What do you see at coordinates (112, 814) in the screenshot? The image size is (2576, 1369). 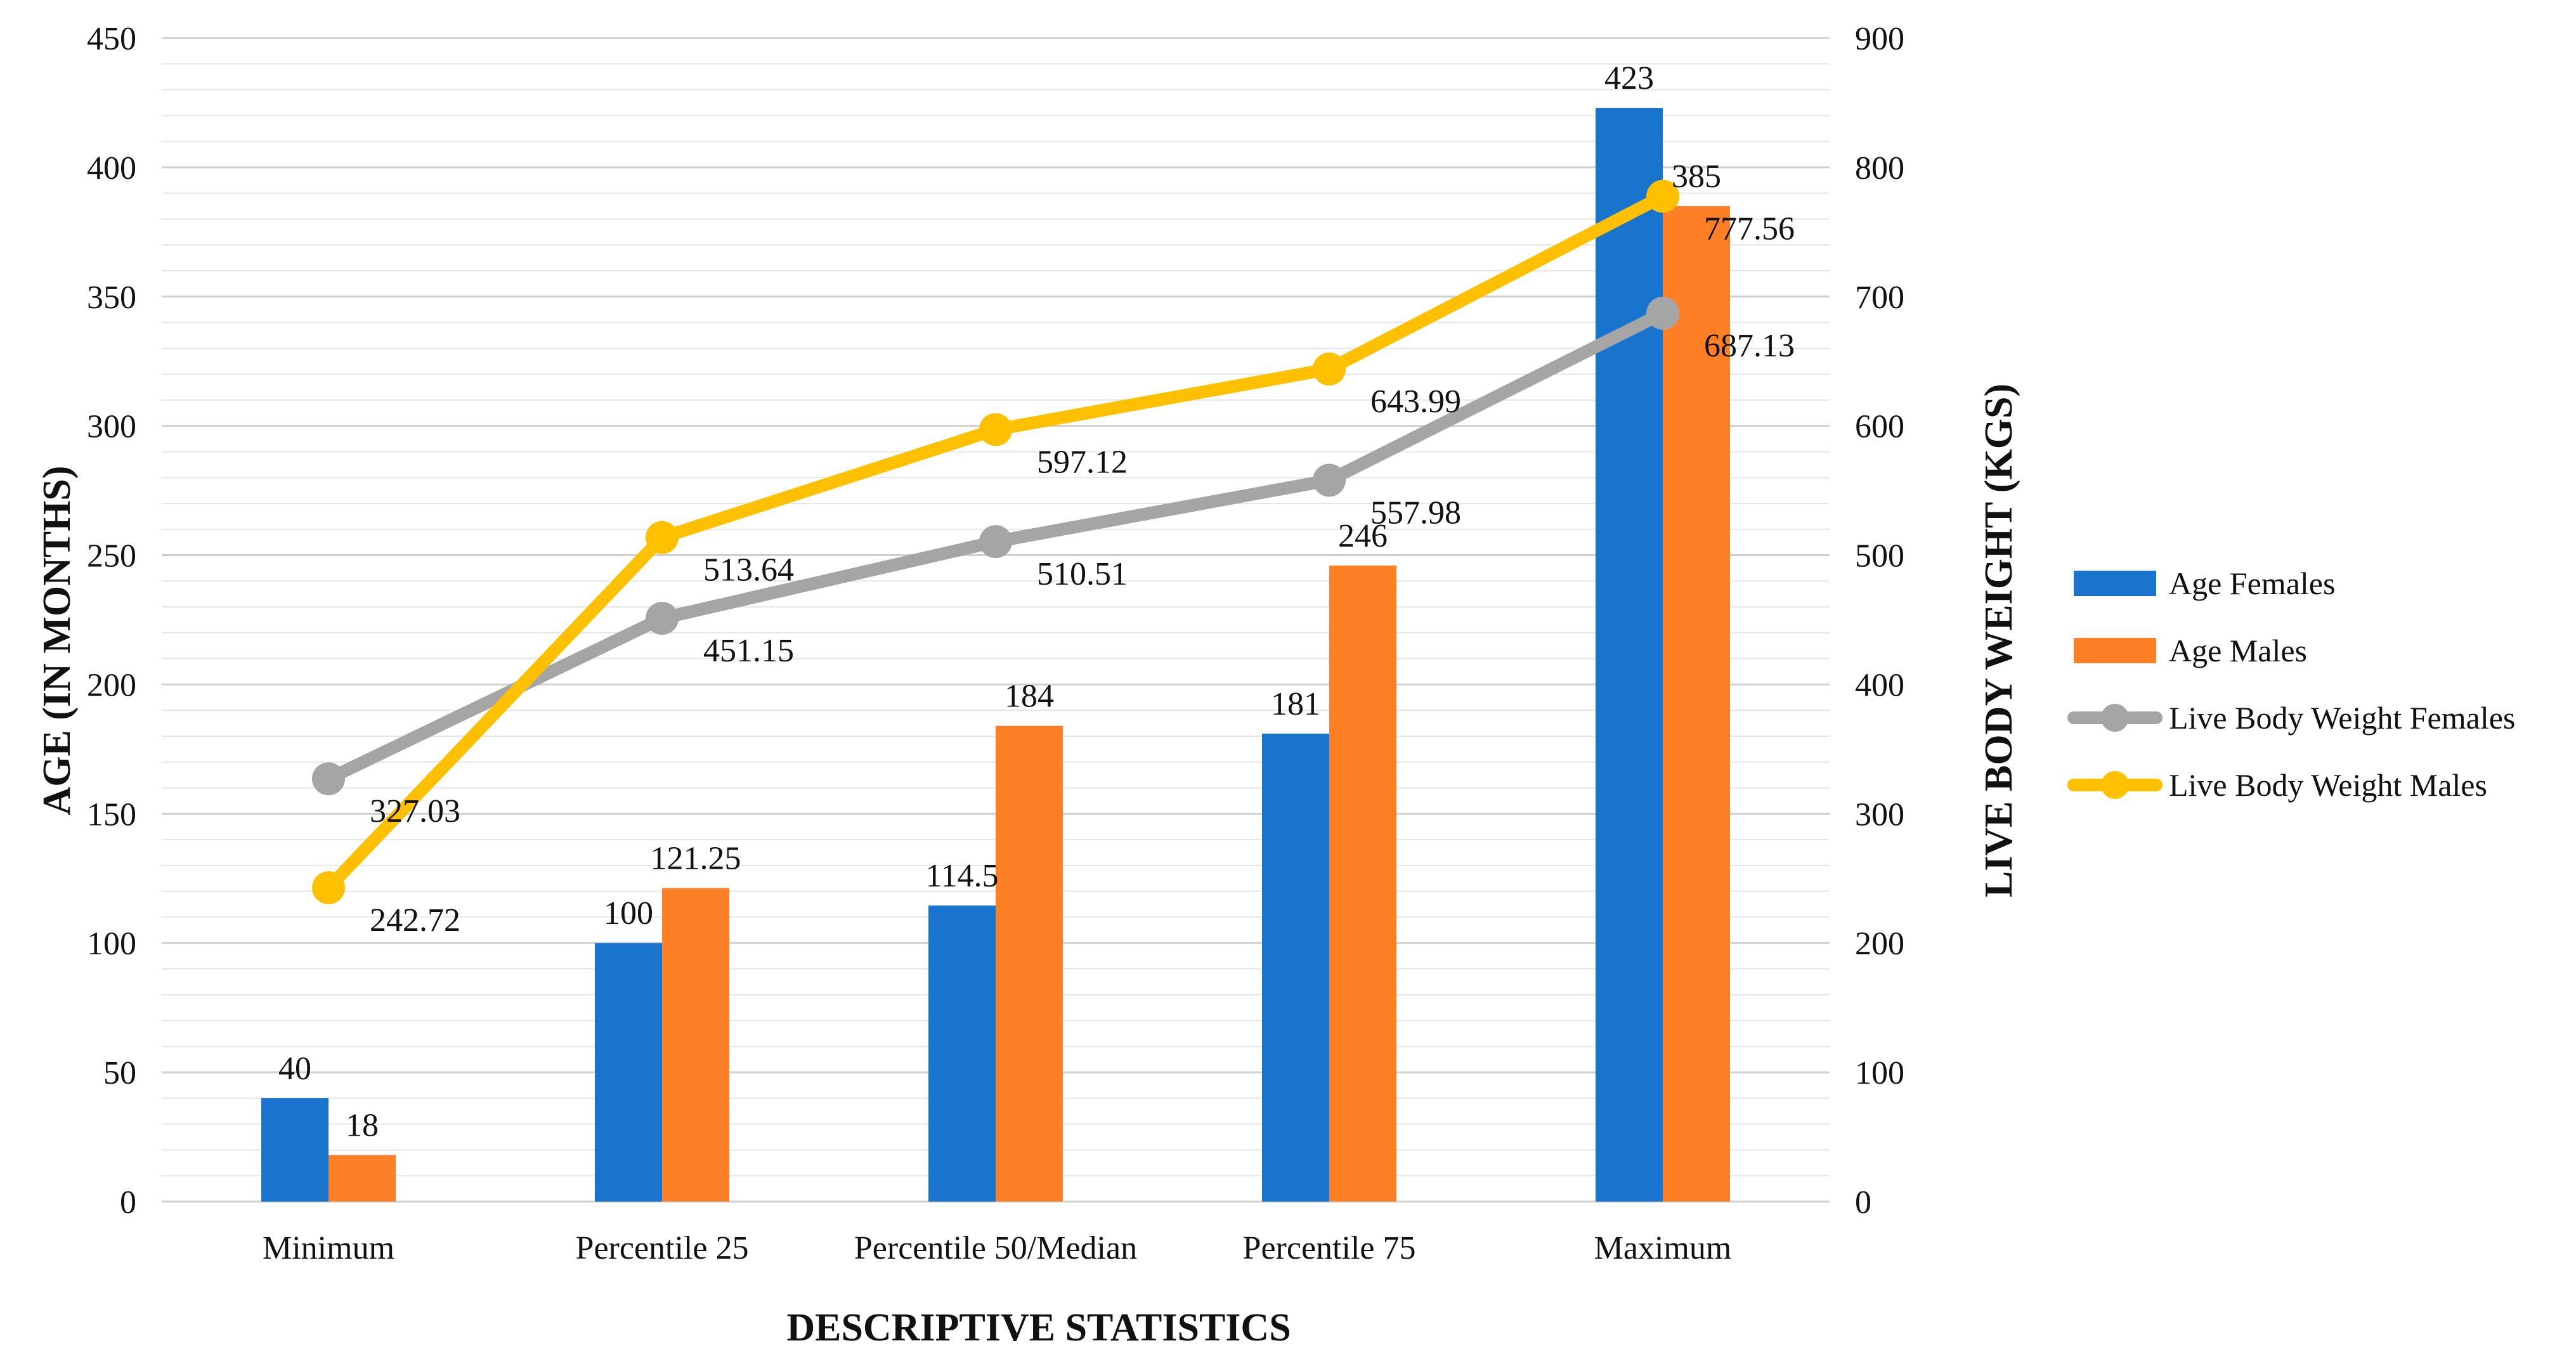 I see `y-tick-label: 150` at bounding box center [112, 814].